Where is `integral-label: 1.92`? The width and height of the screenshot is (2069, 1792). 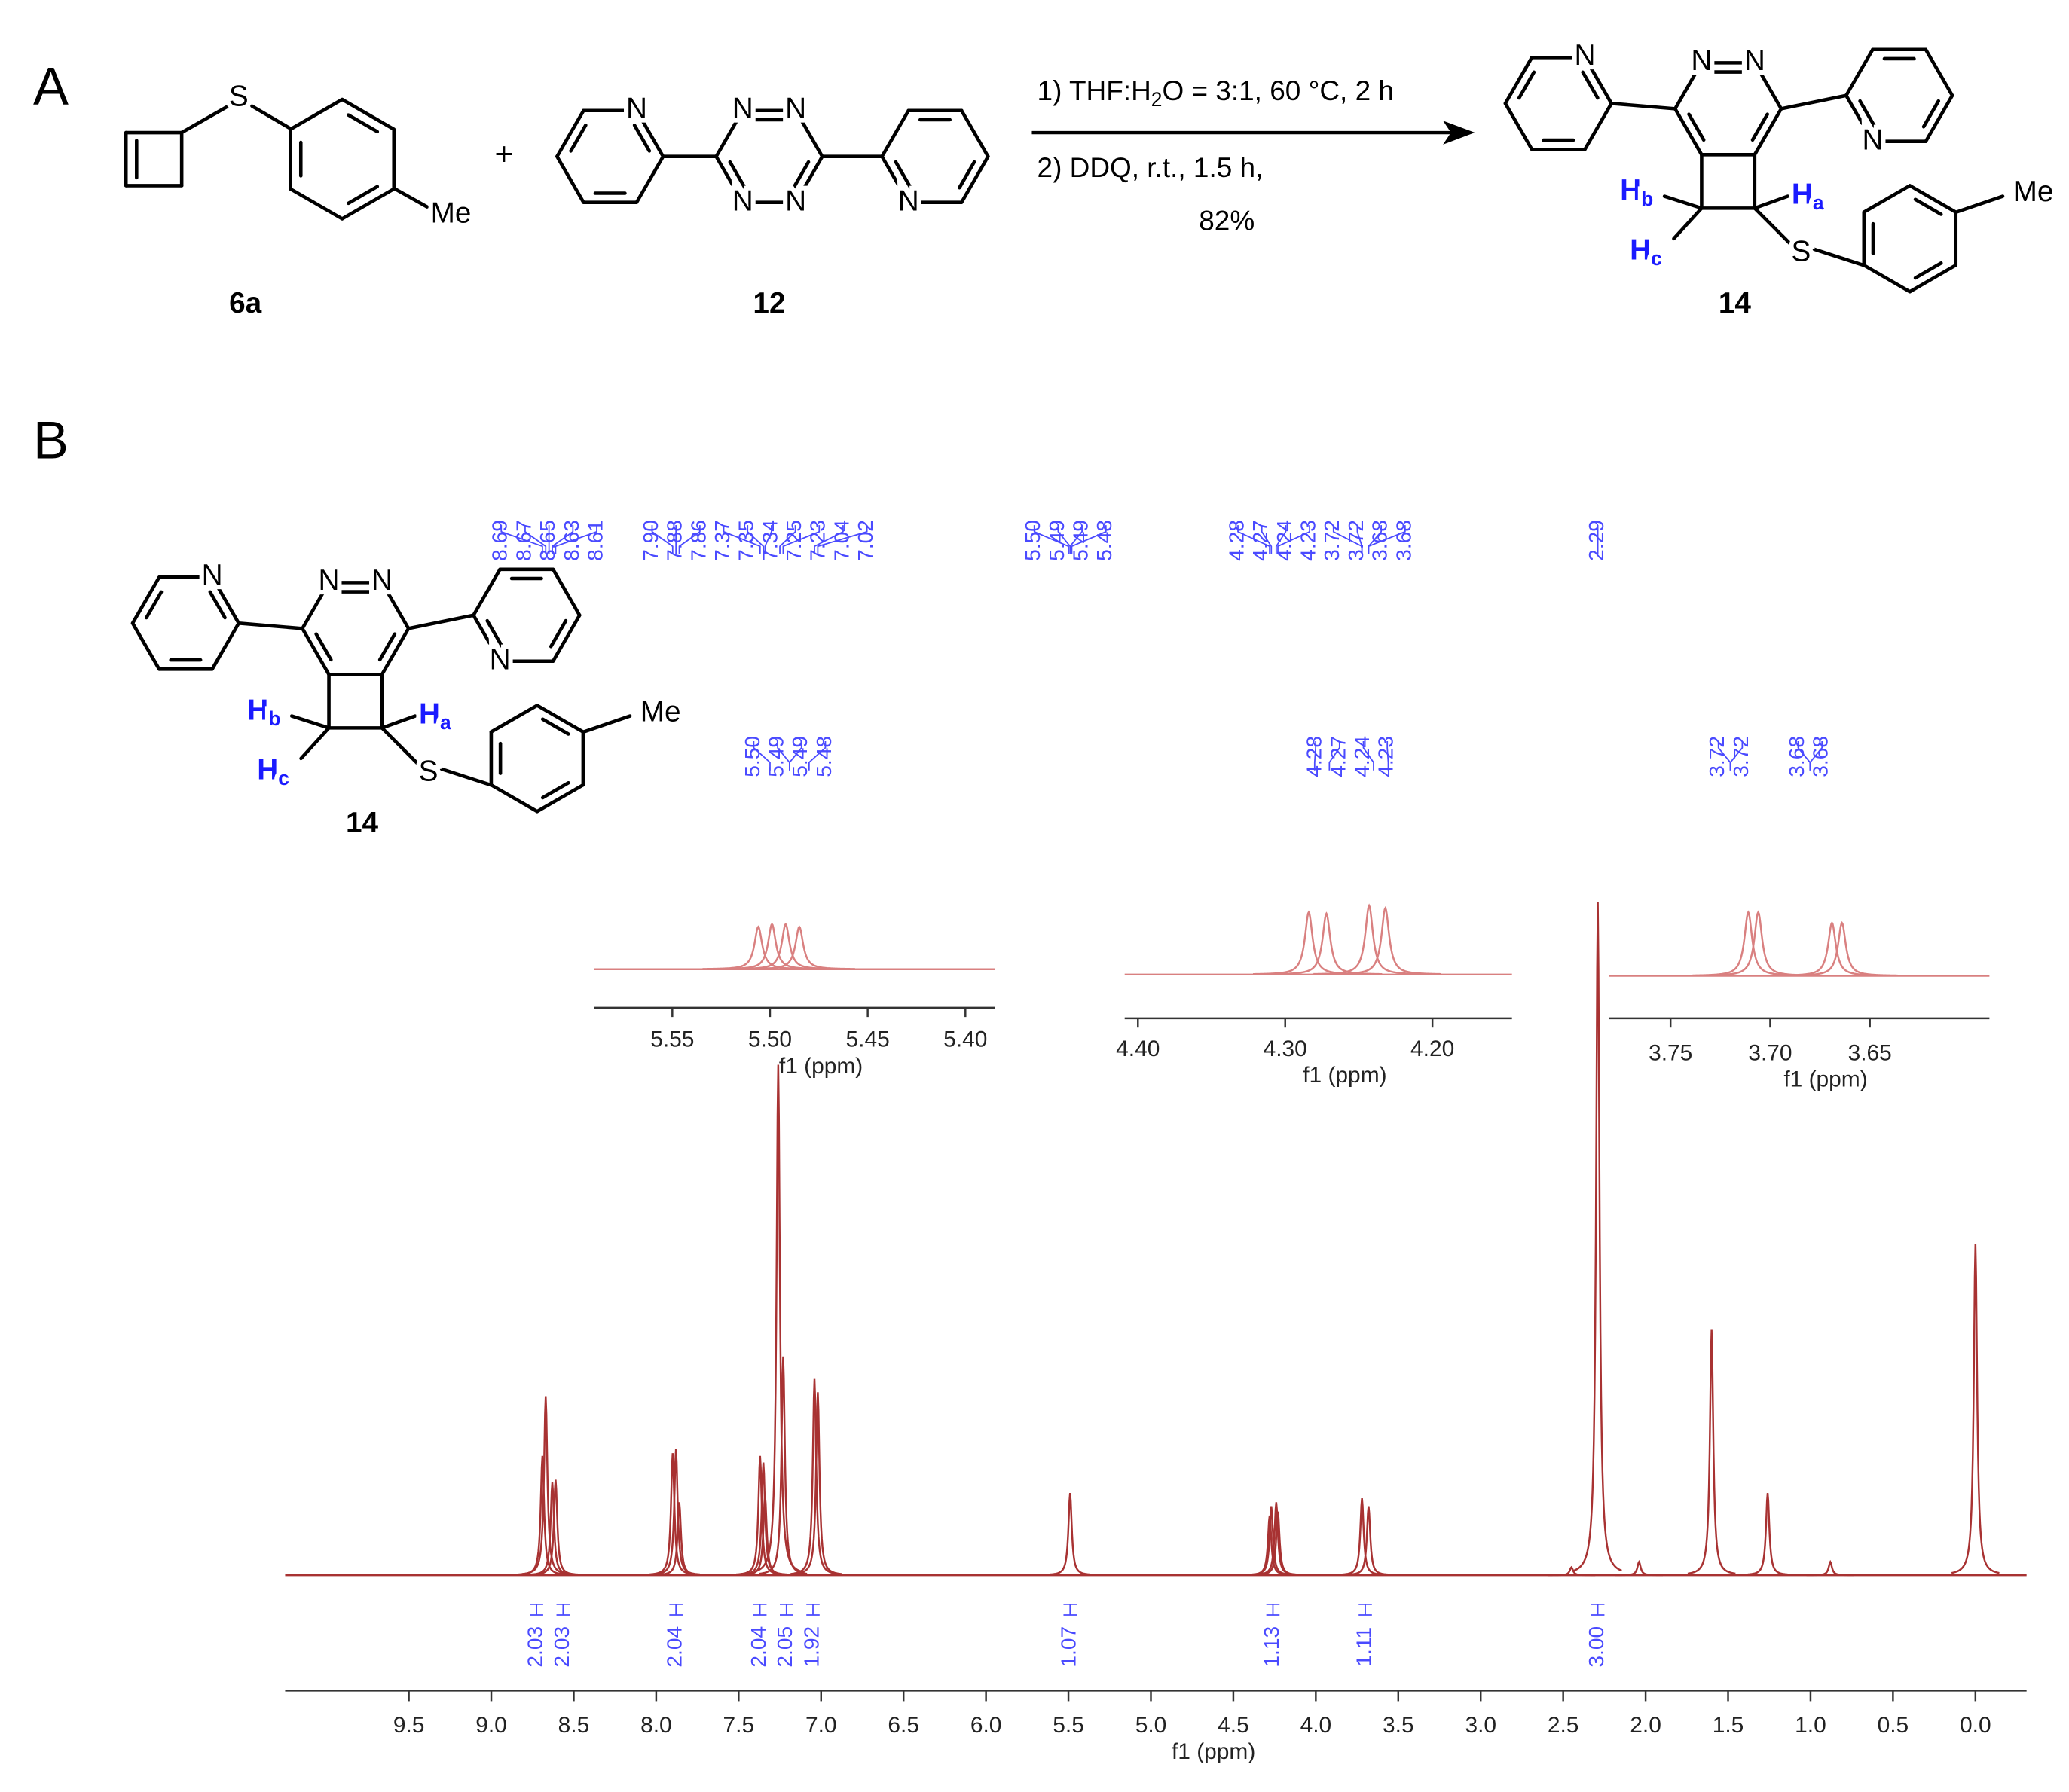 integral-label: 1.92 is located at coordinates (811, 1647).